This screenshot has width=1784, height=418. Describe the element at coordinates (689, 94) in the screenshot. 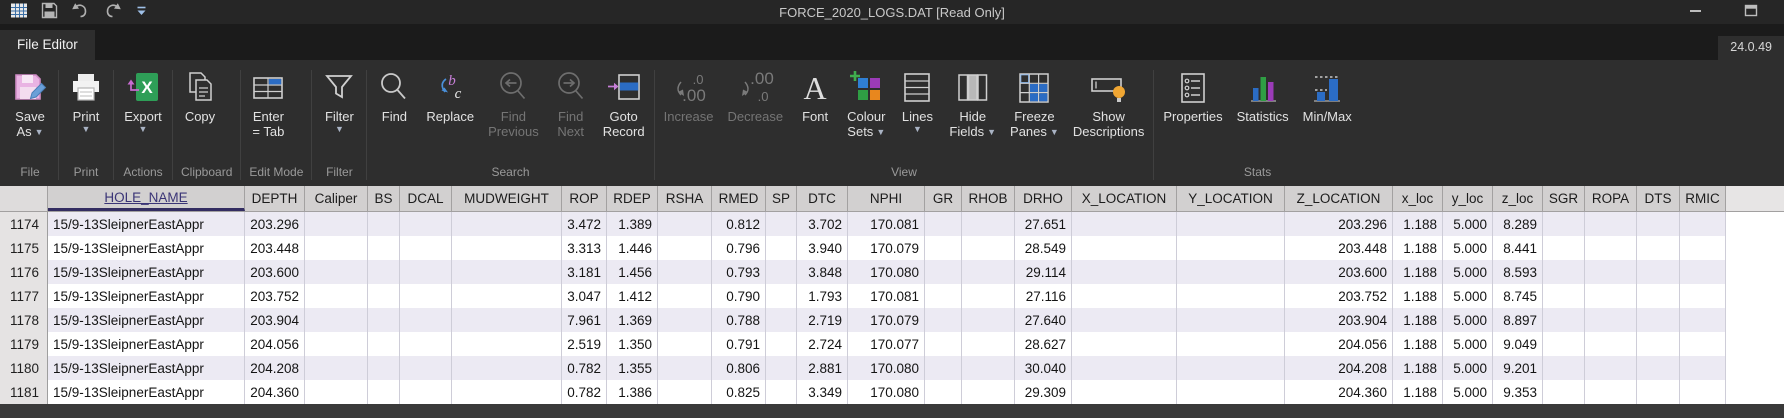

I see `increase-button: .0.00 Increase` at that location.